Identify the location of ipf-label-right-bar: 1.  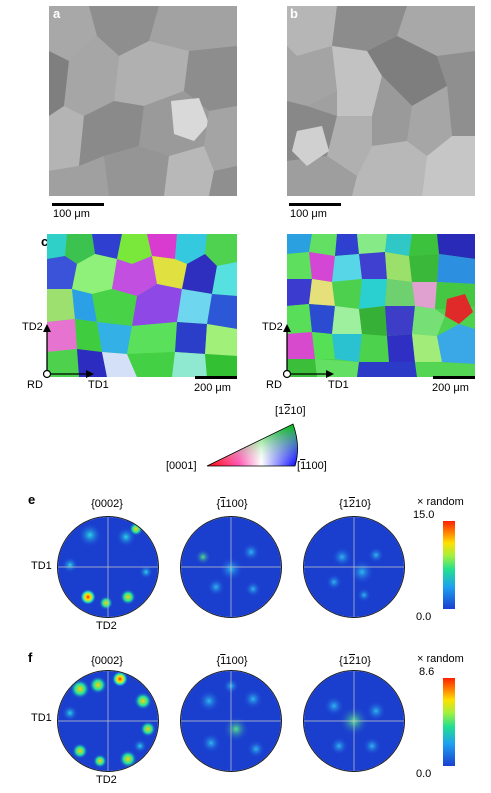
(303, 466).